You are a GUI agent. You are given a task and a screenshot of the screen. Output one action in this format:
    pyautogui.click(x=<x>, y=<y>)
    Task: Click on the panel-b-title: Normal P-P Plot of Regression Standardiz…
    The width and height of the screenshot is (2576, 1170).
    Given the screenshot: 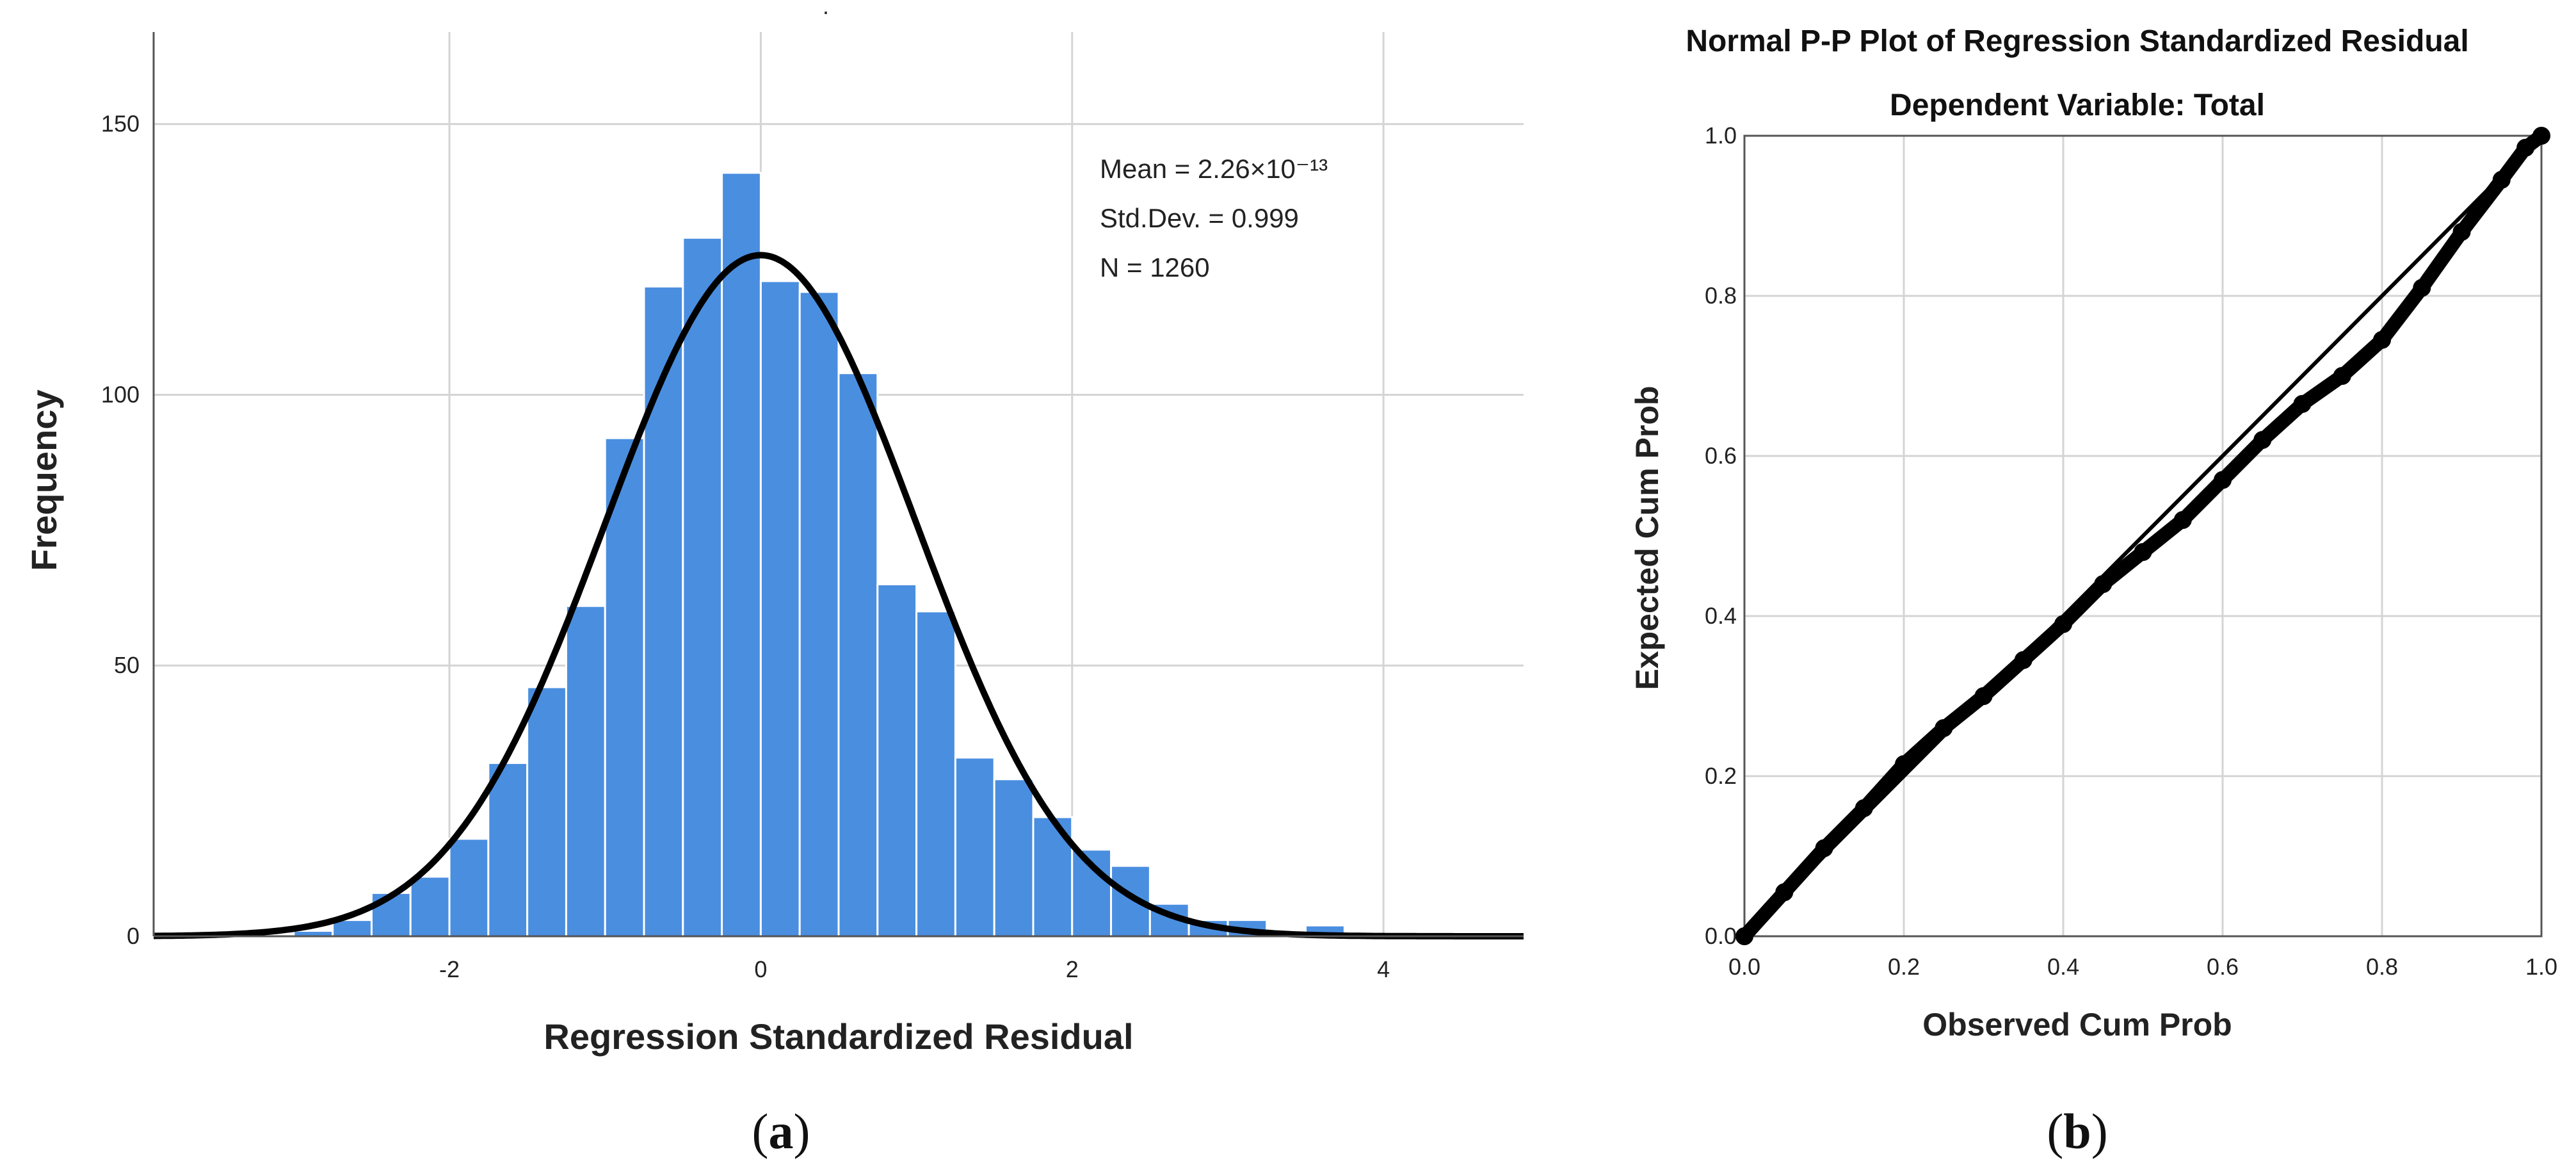 What is the action you would take?
    pyautogui.click(x=2077, y=41)
    